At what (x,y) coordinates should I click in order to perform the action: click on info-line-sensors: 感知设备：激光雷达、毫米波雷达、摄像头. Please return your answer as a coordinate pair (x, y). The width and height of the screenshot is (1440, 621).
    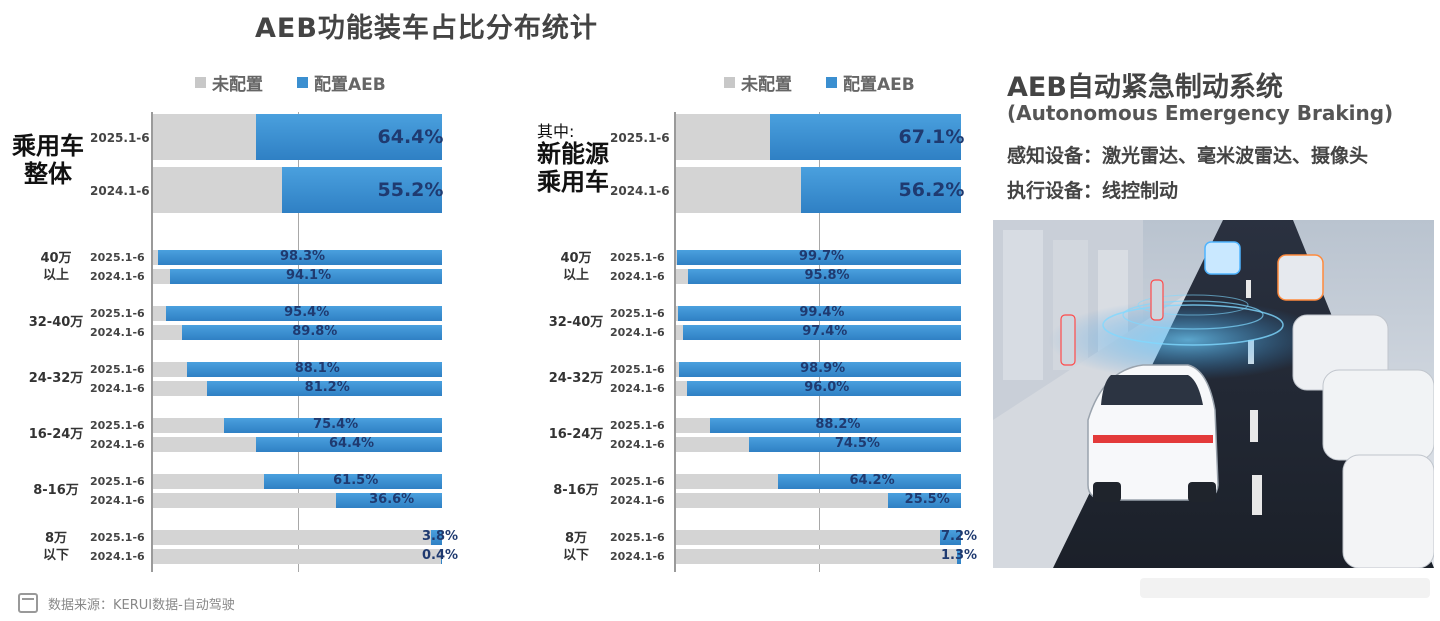
    Looking at the image, I should click on (1188, 156).